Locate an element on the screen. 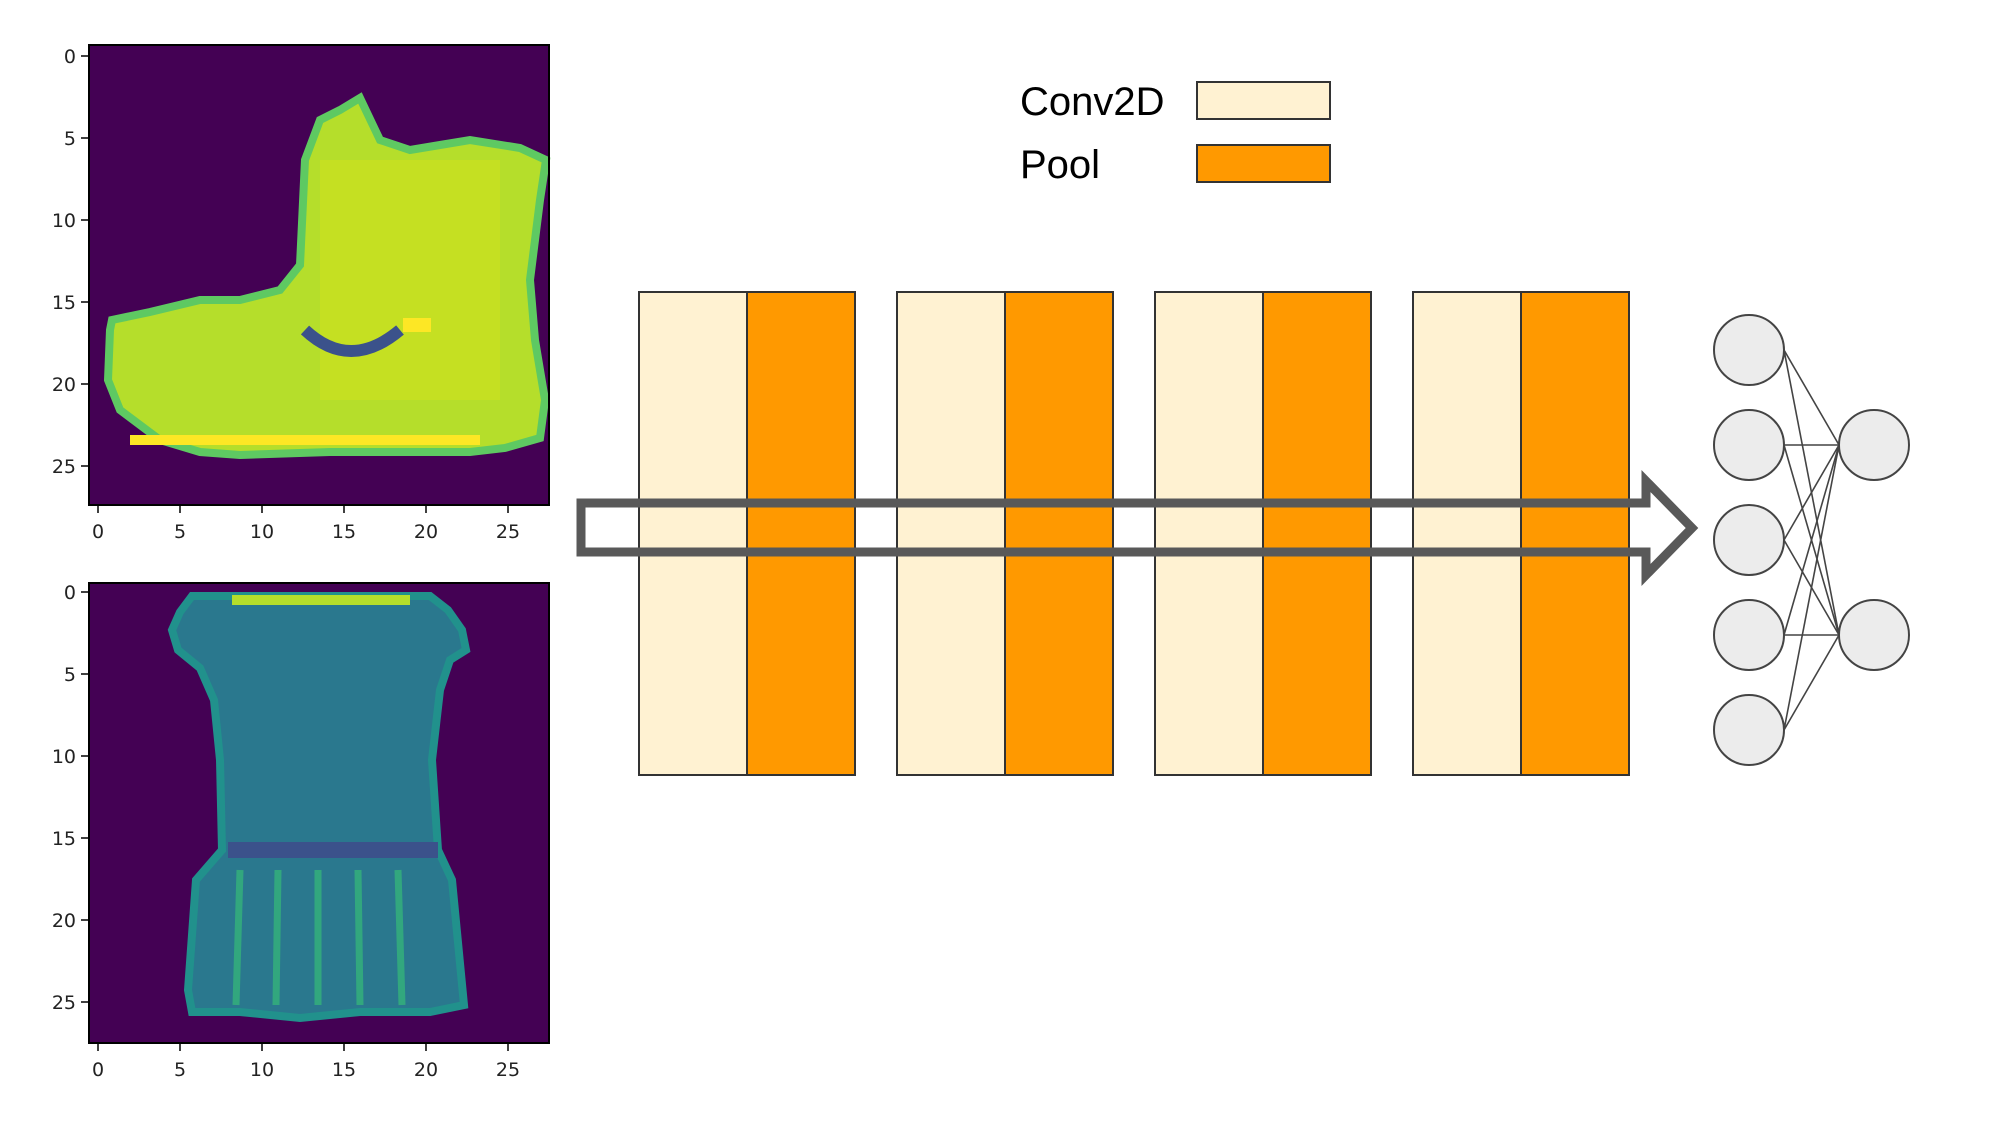  legend-label-pool: Pool is located at coordinates (1060, 165).